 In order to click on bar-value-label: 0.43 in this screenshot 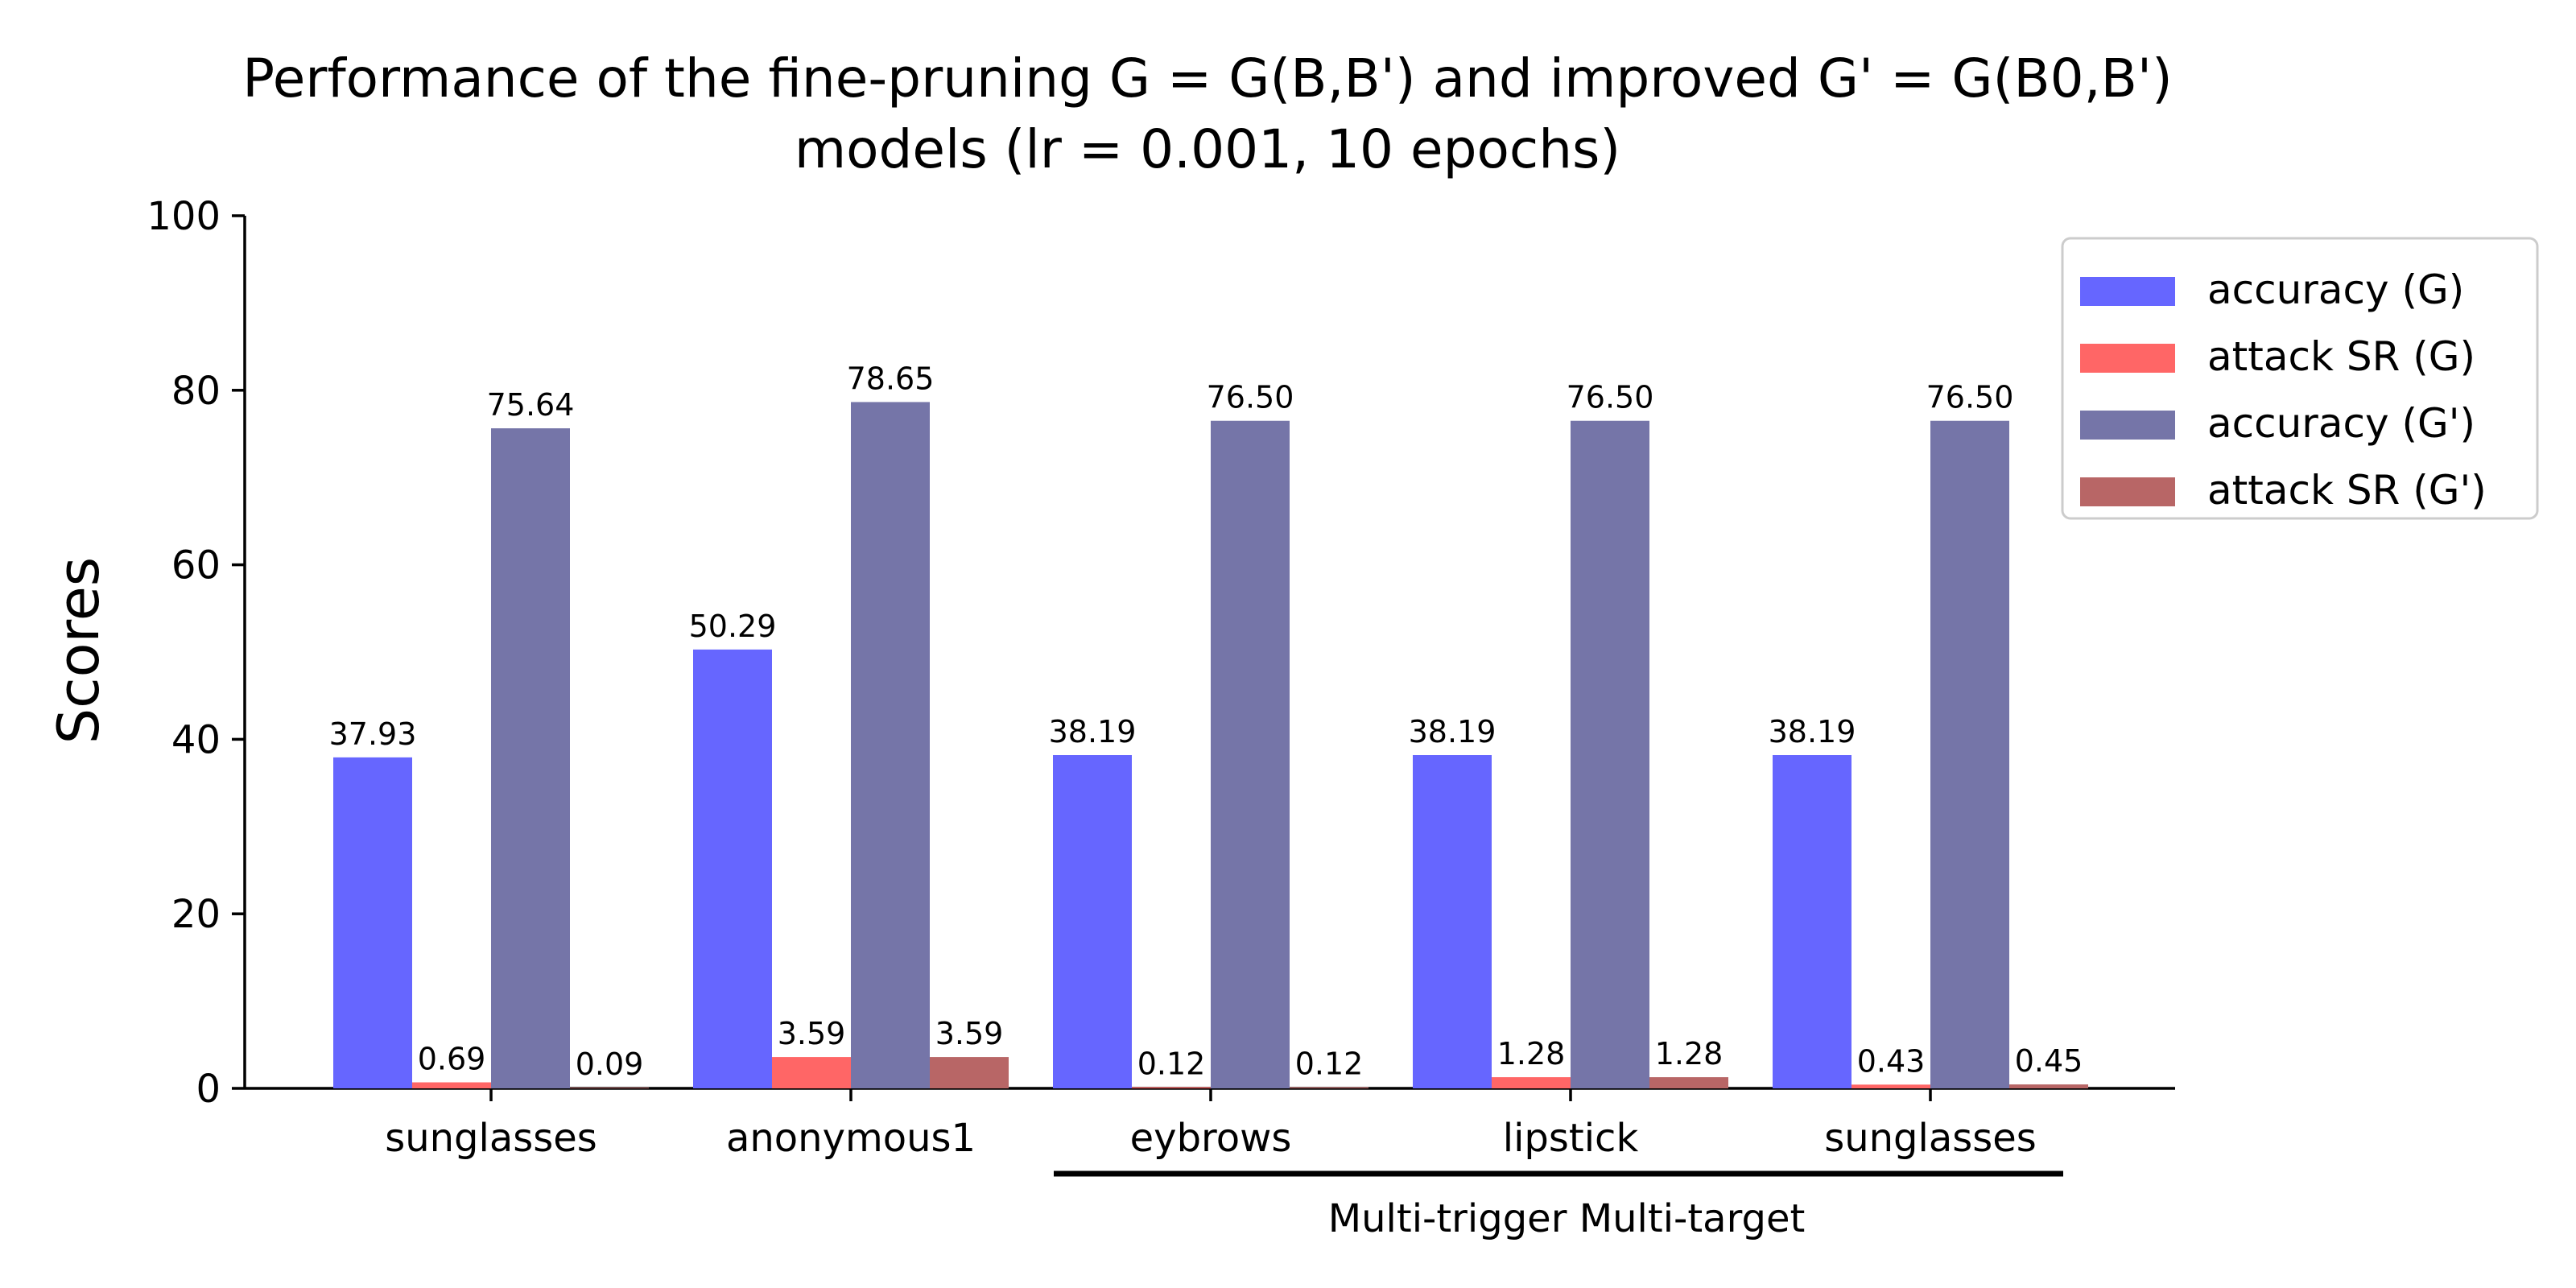, I will do `click(1891, 1061)`.